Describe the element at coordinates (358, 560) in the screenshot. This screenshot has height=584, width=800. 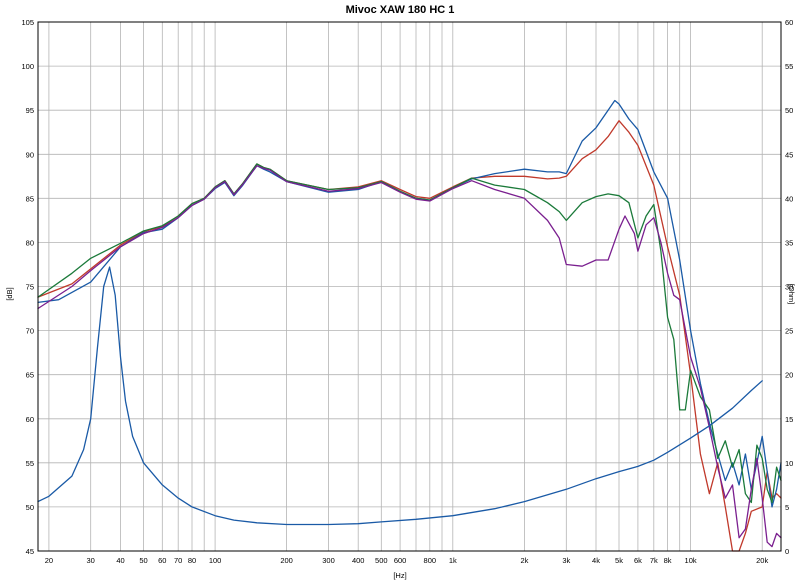
I see `x-tick-label: 400` at that location.